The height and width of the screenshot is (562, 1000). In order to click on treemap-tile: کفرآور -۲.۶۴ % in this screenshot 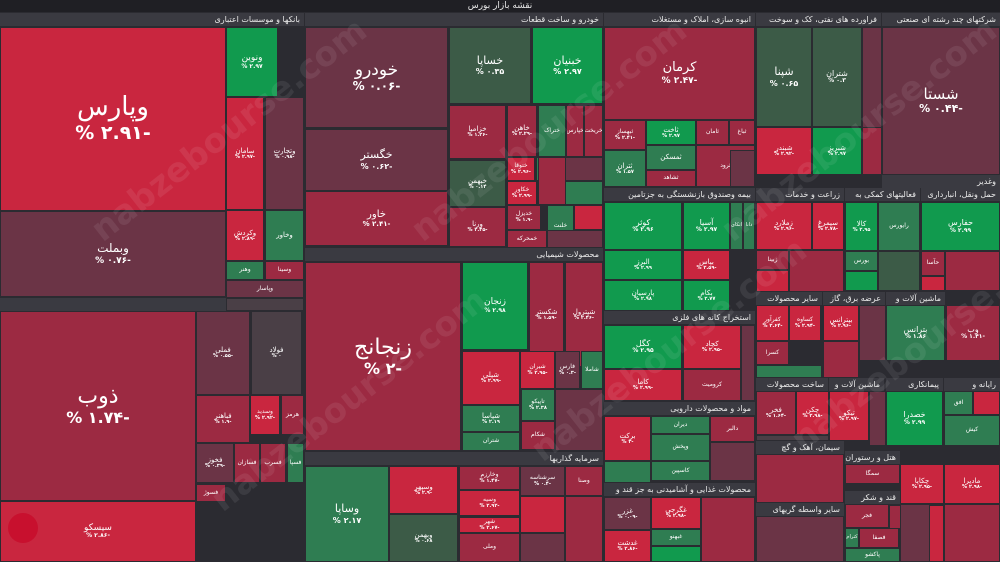, I will do `click(772, 323)`.